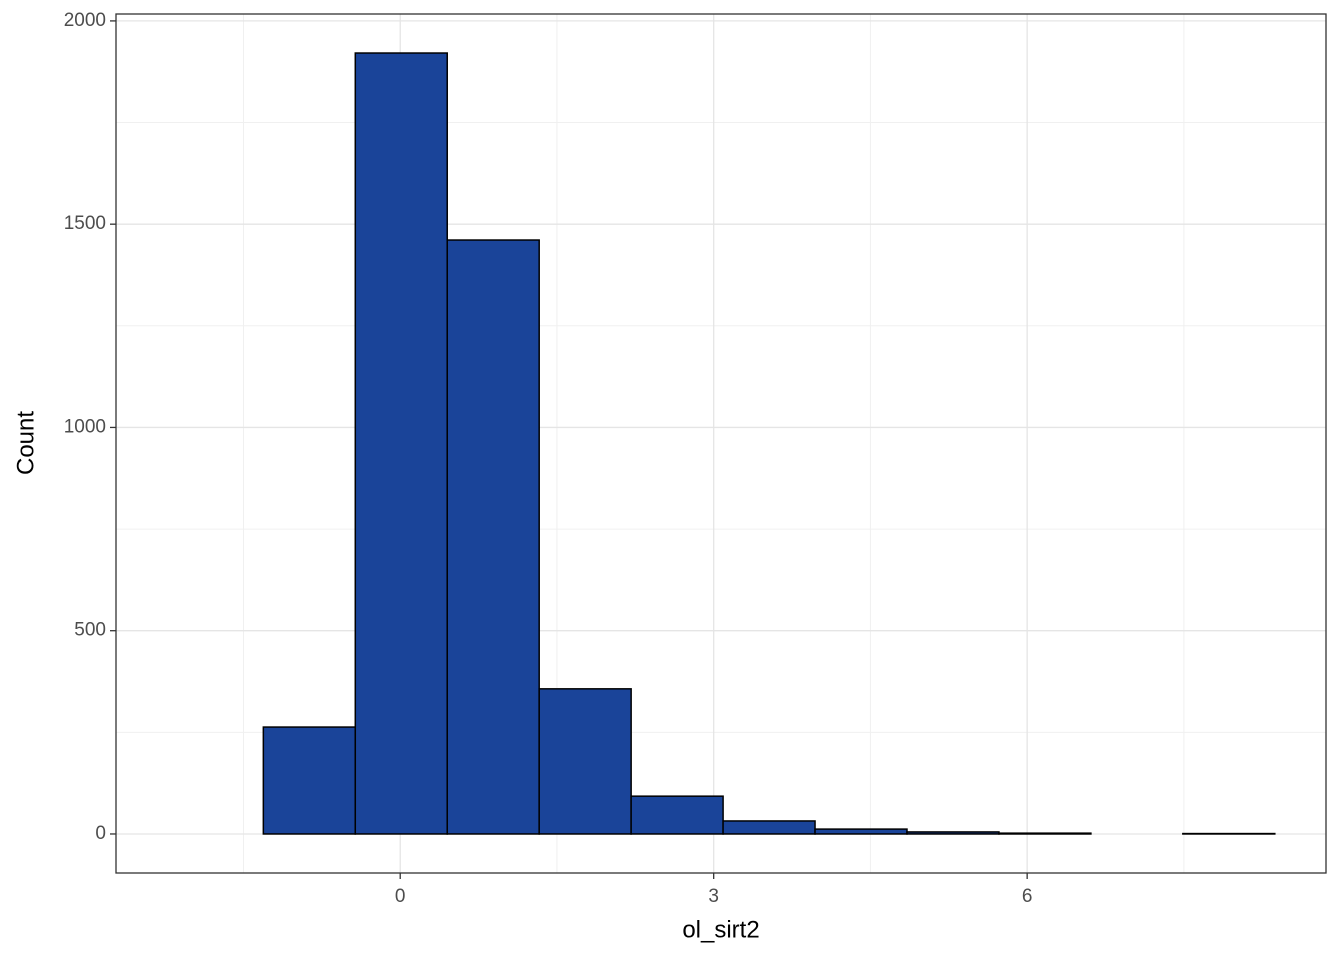  Describe the element at coordinates (90, 630) in the screenshot. I see `y-tick-label: 500` at that location.